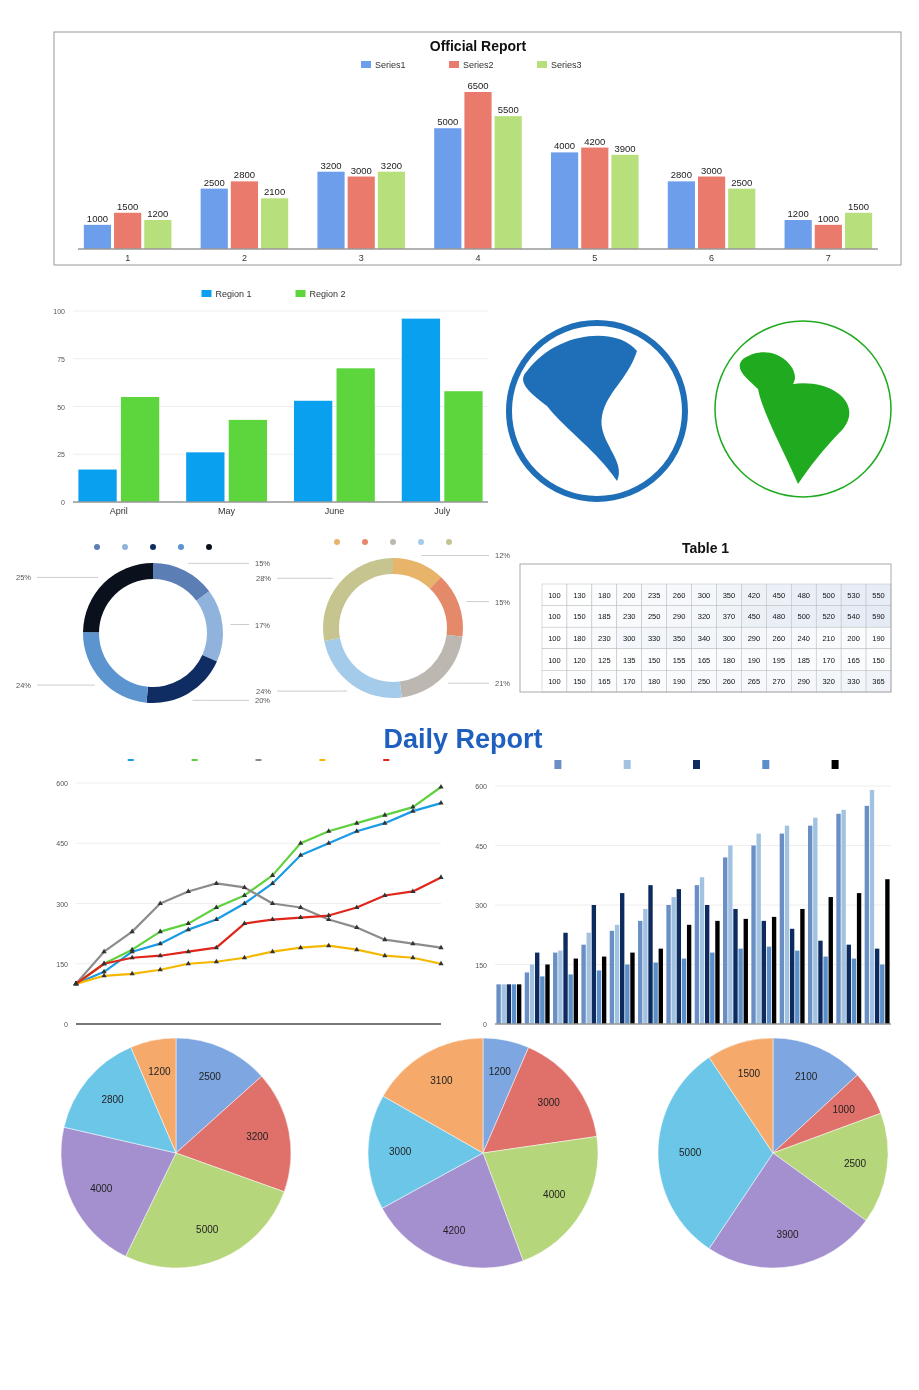 This screenshot has width=919, height=1390. I want to click on legend-label: Series1, so click(390, 65).